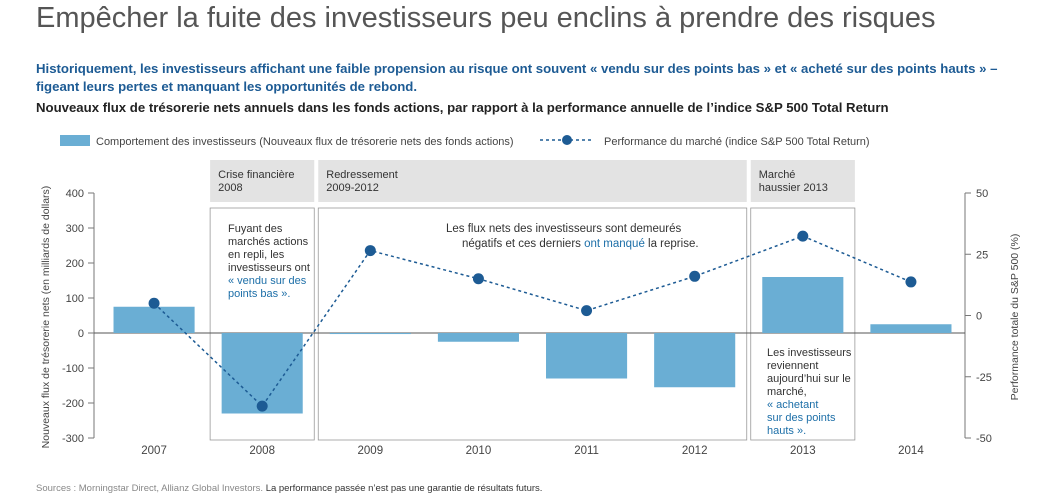 Image resolution: width=1062 pixels, height=496 pixels. I want to click on left-tick-label: -300, so click(73, 439).